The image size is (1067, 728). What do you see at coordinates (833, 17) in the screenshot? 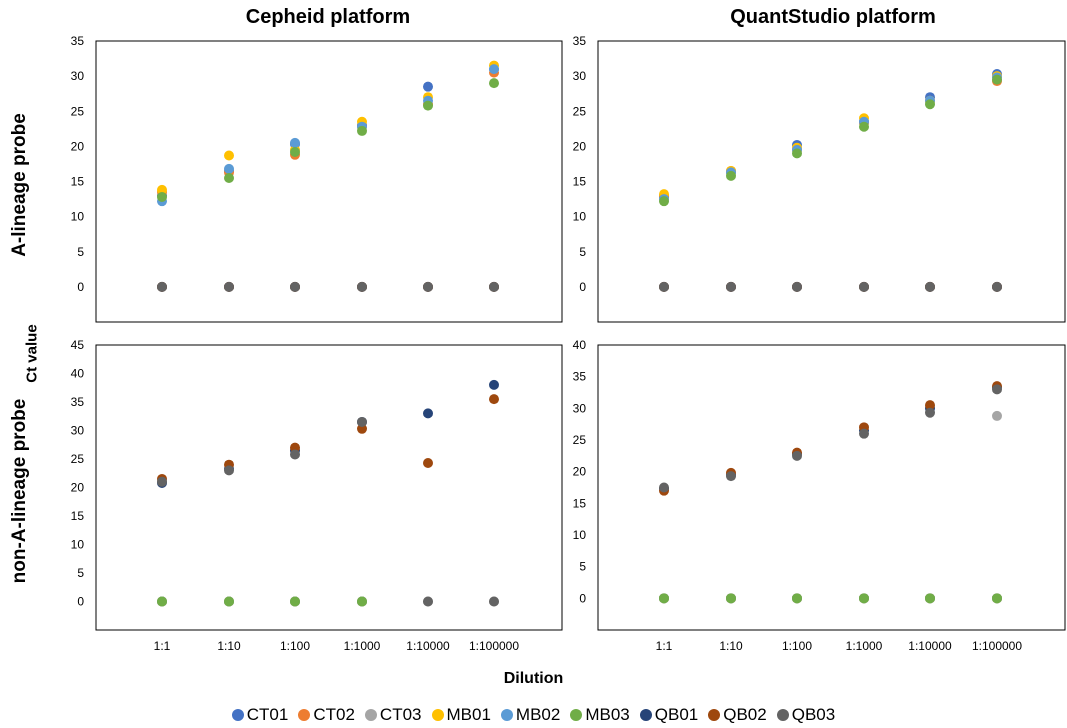
I see `title-quantstudio: QuantStudio platform` at bounding box center [833, 17].